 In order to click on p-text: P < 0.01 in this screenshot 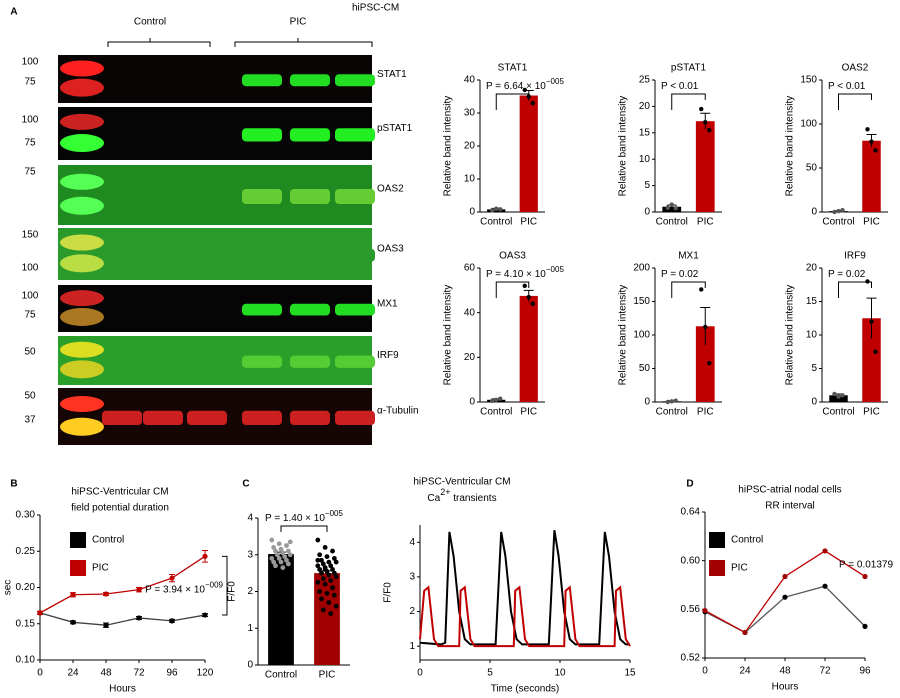, I will do `click(847, 86)`.